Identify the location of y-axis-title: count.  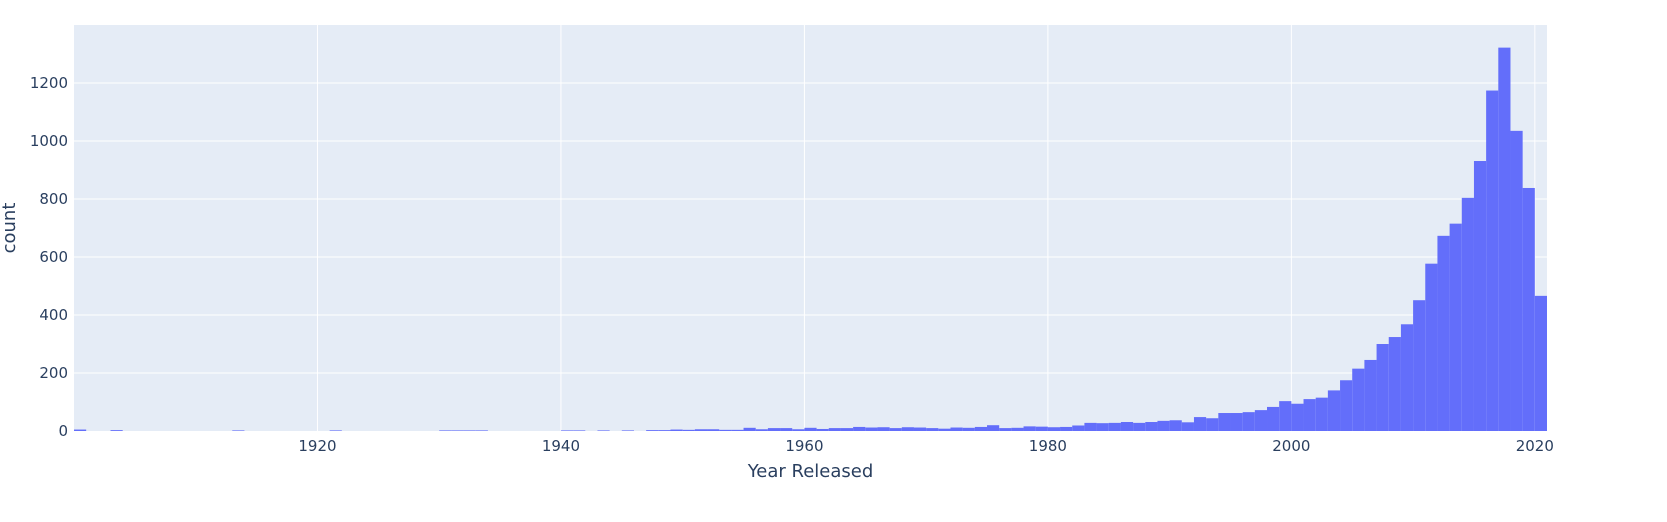
(10, 228).